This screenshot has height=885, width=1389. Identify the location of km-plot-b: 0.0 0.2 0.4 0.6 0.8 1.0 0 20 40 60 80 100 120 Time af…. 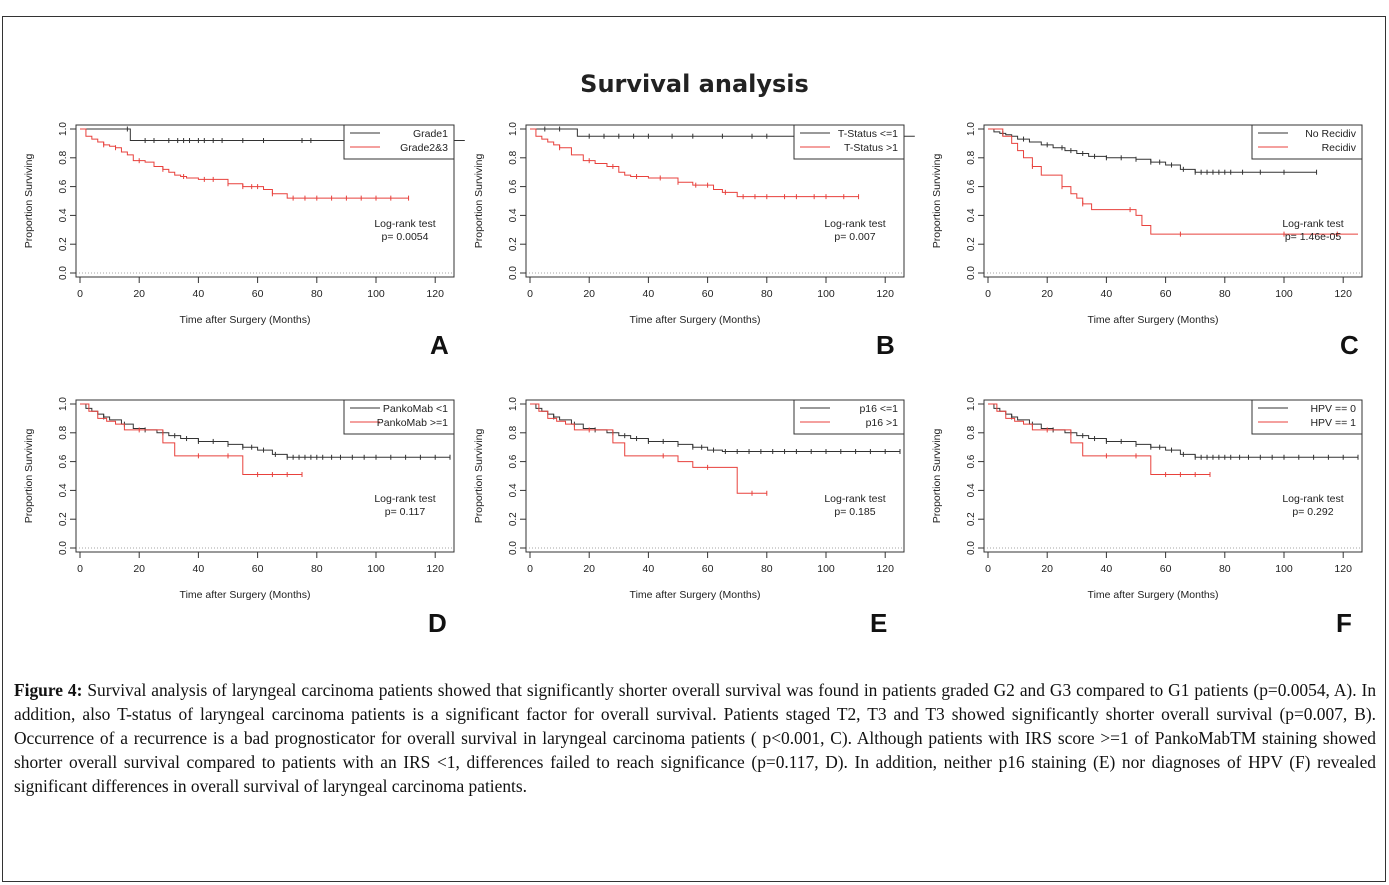
(694, 224).